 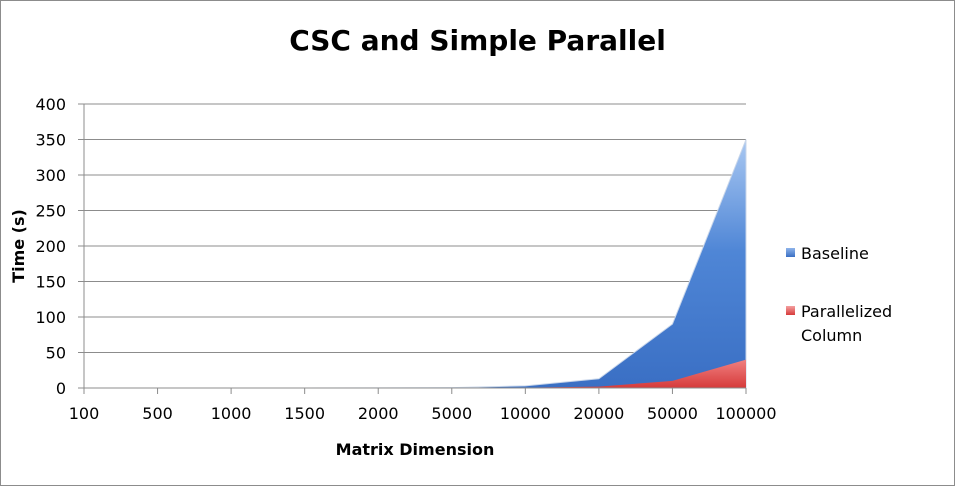 What do you see at coordinates (451, 413) in the screenshot?
I see `x-tick-label: 5000` at bounding box center [451, 413].